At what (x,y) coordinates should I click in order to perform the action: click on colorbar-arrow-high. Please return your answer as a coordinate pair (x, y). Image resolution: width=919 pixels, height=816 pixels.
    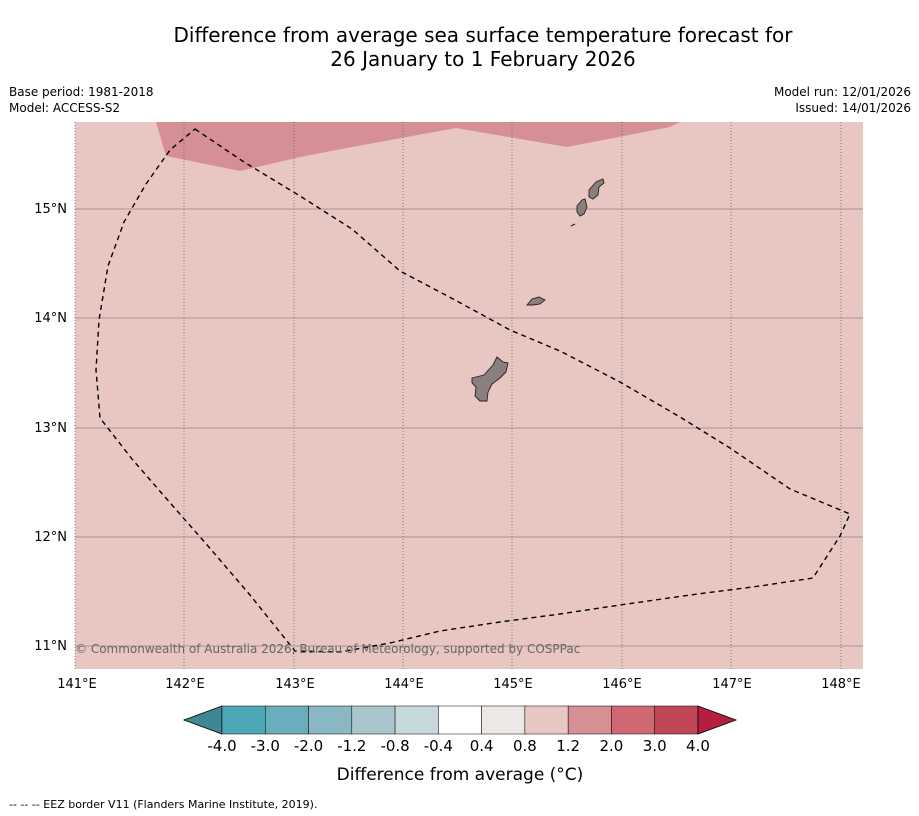
    Looking at the image, I should click on (717, 720).